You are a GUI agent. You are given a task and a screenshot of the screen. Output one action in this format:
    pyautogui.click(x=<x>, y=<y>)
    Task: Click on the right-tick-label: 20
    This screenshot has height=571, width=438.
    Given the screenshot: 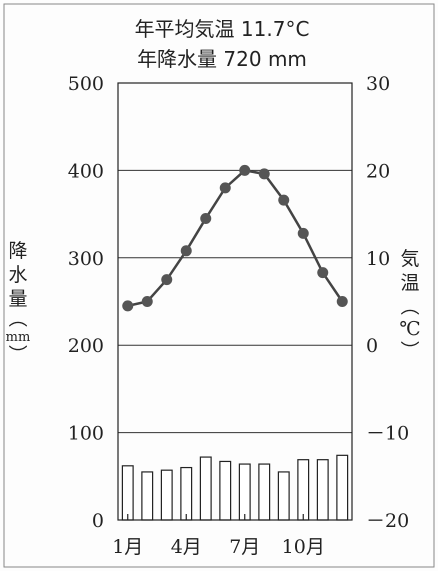 What is the action you would take?
    pyautogui.click(x=378, y=171)
    